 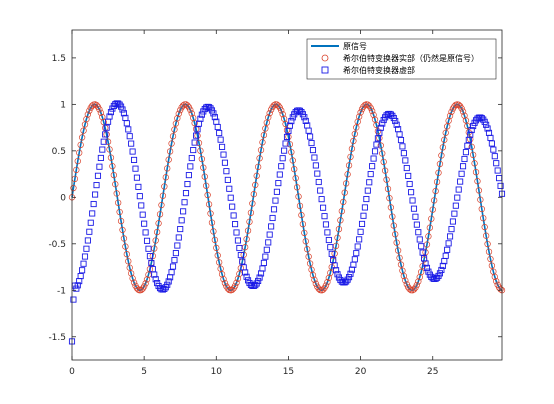 I want to click on y-tick-label: 1, so click(x=63, y=105).